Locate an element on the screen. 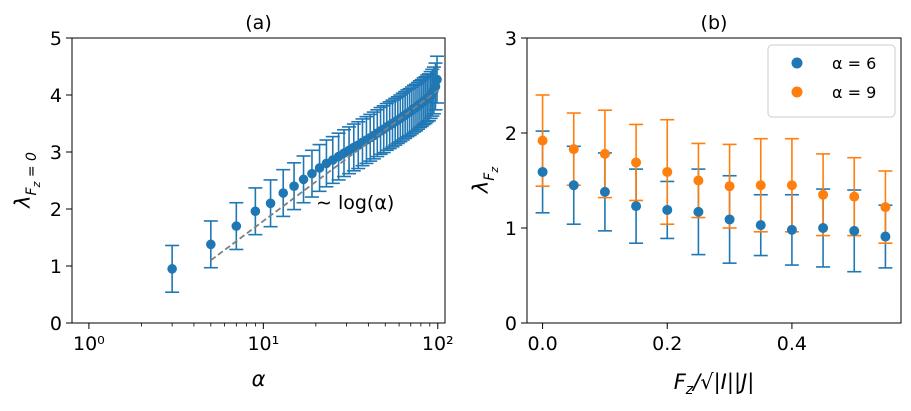  log-fit-line is located at coordinates (324, 175).